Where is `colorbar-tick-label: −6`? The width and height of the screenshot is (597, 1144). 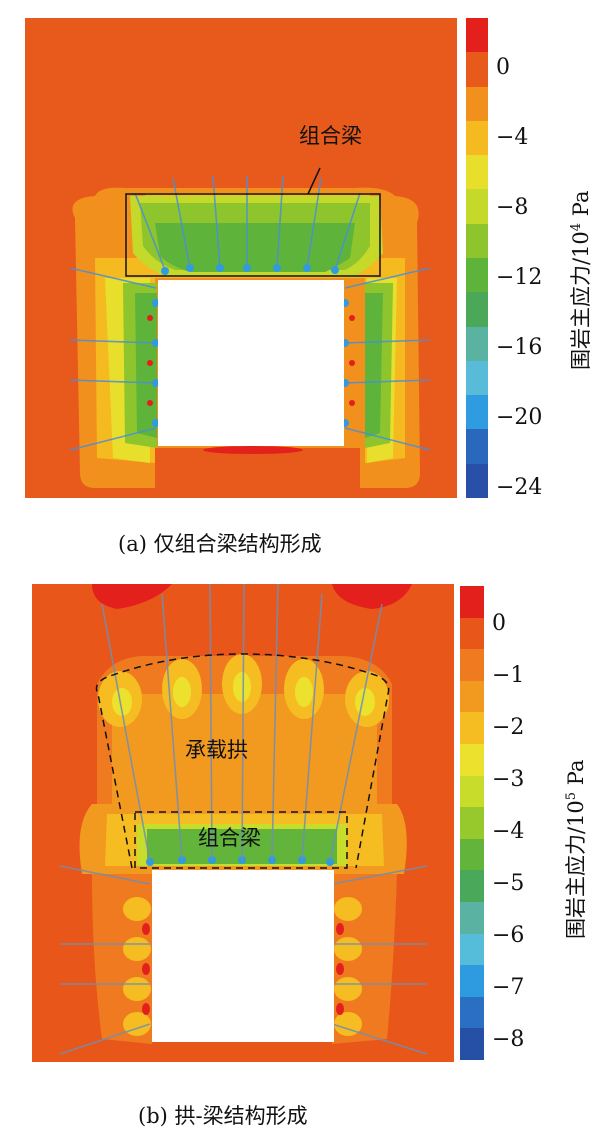
colorbar-tick-label: −6 is located at coordinates (508, 935).